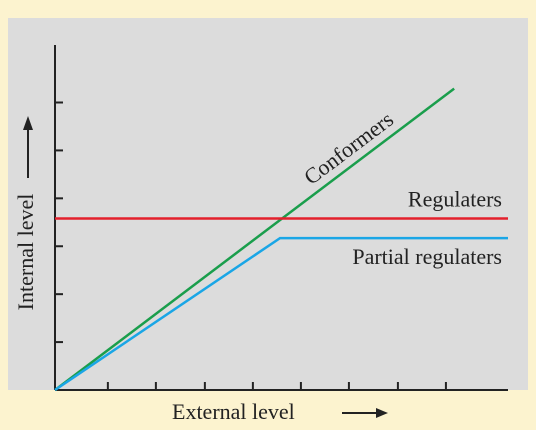 The width and height of the screenshot is (536, 430). Describe the element at coordinates (233, 411) in the screenshot. I see `x-axis-label: External level` at that location.